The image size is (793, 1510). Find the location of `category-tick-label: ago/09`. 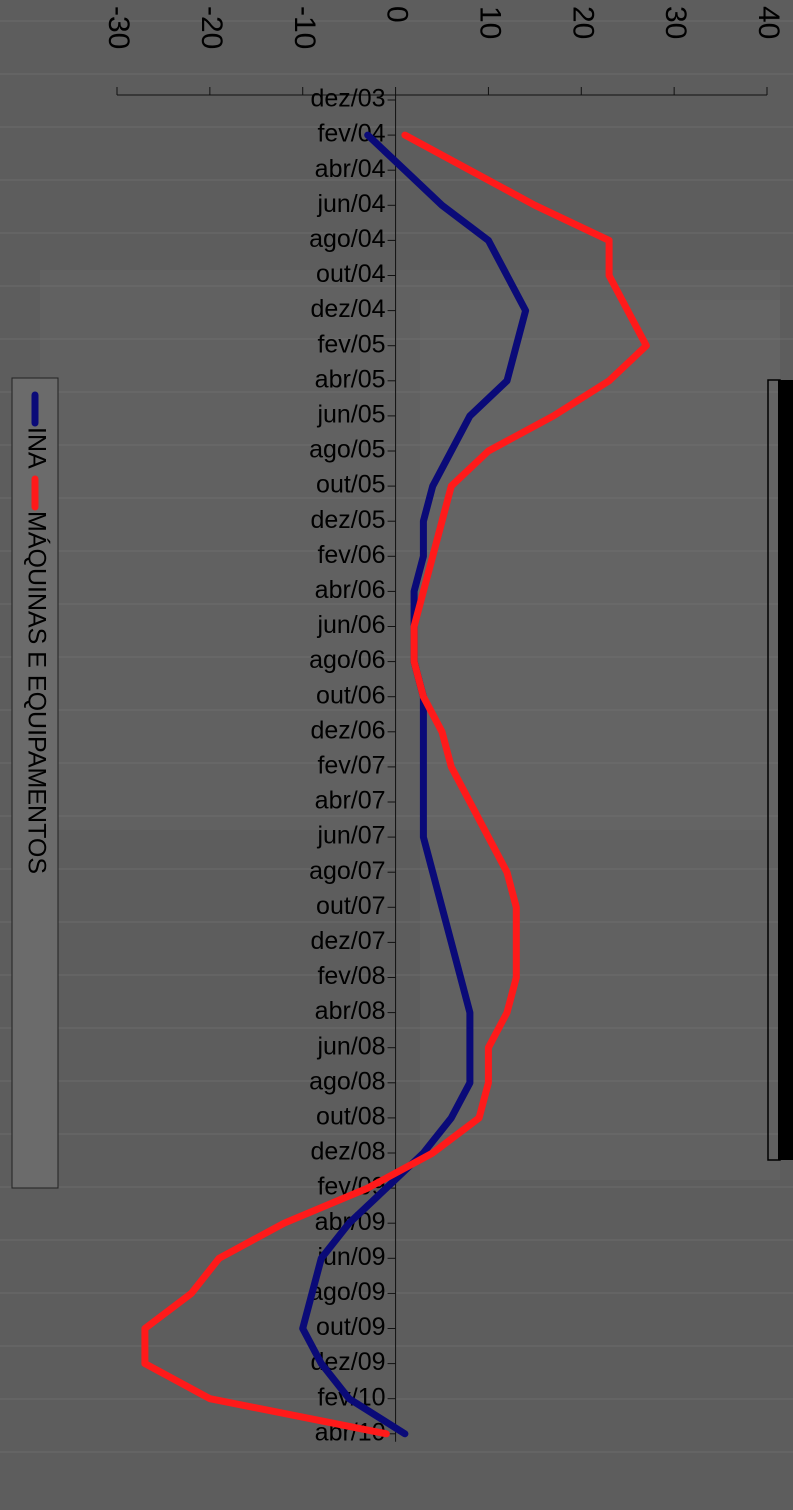

category-tick-label: ago/09 is located at coordinates (347, 1292).